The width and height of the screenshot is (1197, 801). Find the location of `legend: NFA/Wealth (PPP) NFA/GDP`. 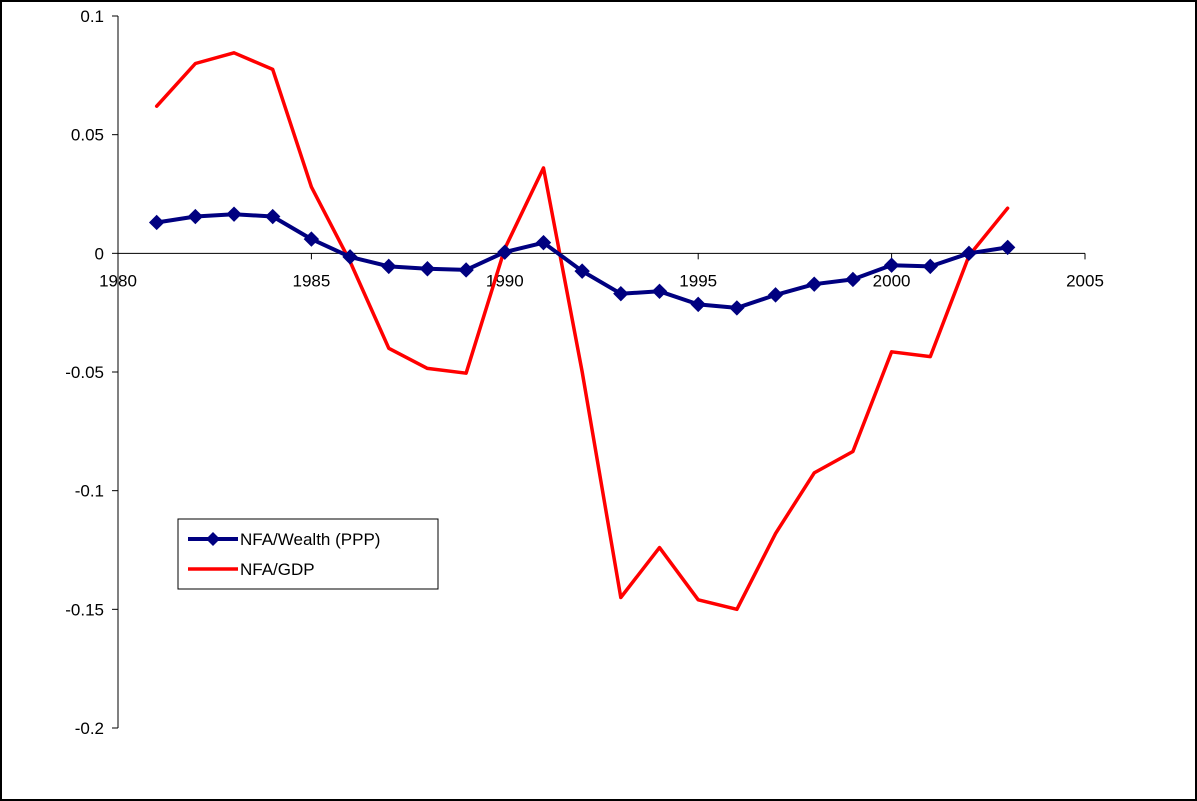

legend: NFA/Wealth (PPP) NFA/GDP is located at coordinates (308, 554).